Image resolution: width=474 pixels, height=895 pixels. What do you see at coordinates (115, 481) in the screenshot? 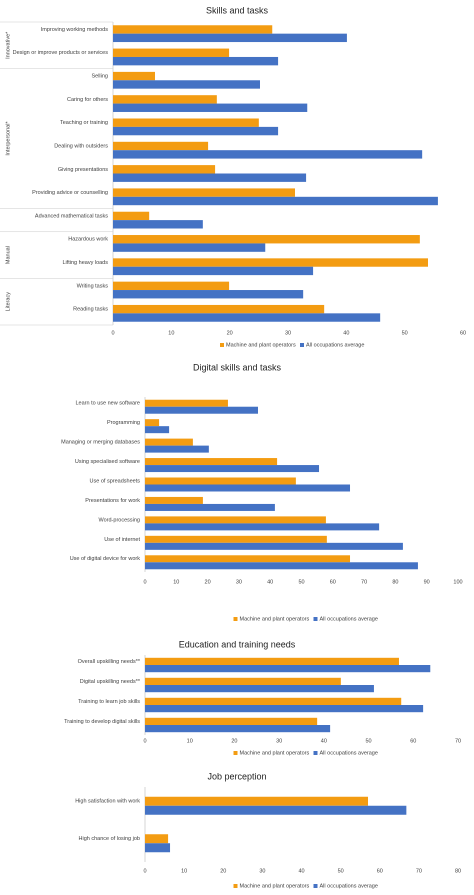
I see `y-tick-label: Use of spreadsheets` at bounding box center [115, 481].